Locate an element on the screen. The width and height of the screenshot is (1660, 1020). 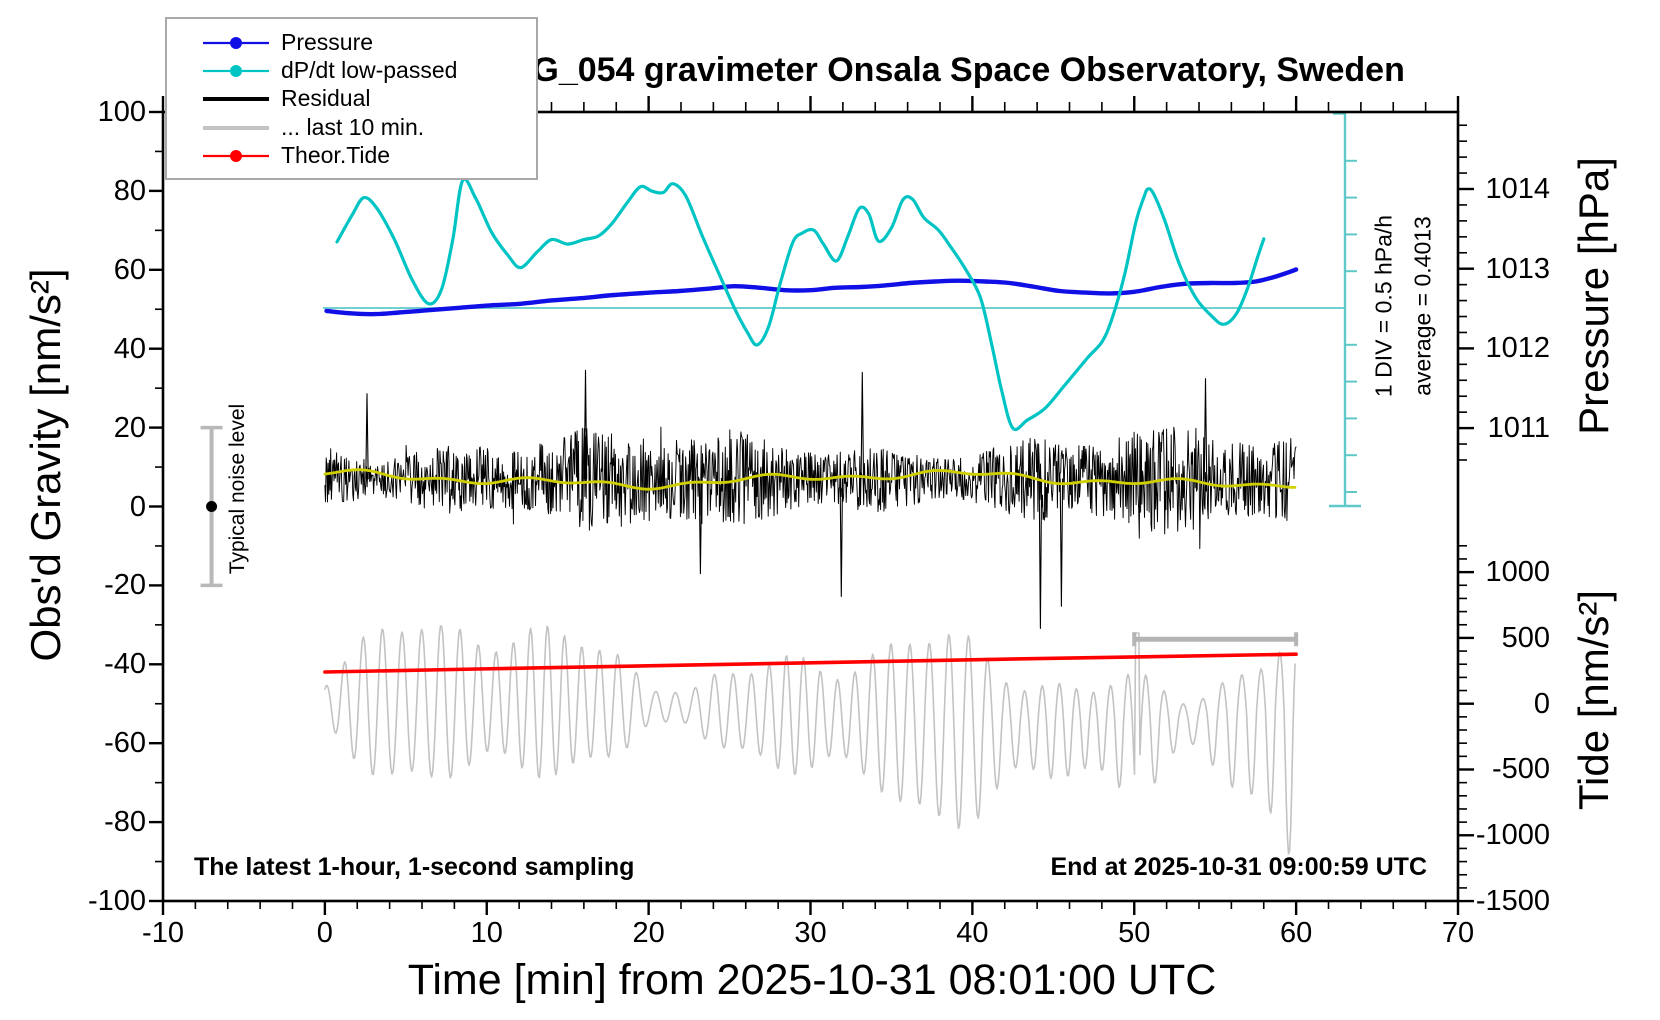
gravity-tick-label: -20 is located at coordinates (125, 585).